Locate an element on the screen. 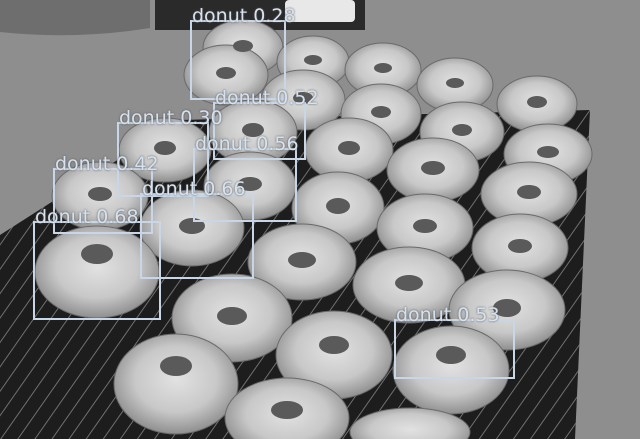 The height and width of the screenshot is (439, 640). basket is located at coordinates (75, 17).